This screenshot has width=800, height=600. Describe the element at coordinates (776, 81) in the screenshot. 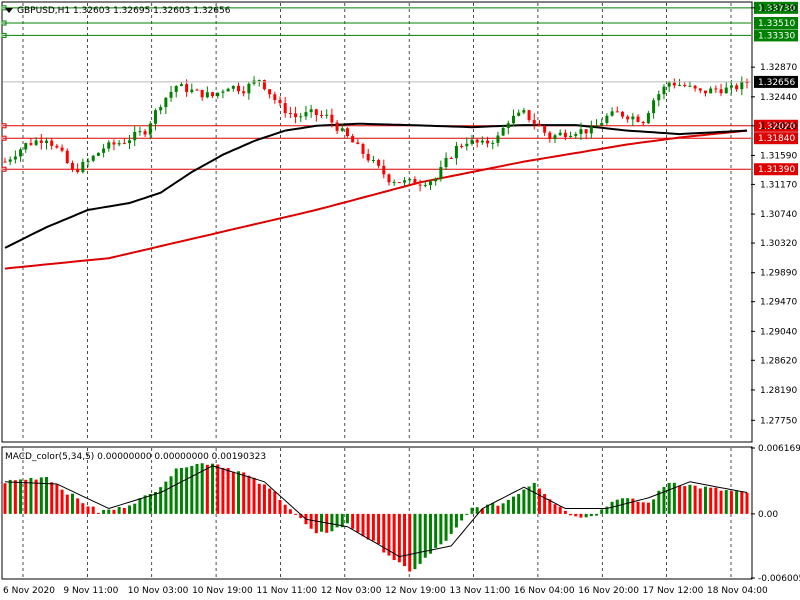

I see `current-price-tag` at that location.